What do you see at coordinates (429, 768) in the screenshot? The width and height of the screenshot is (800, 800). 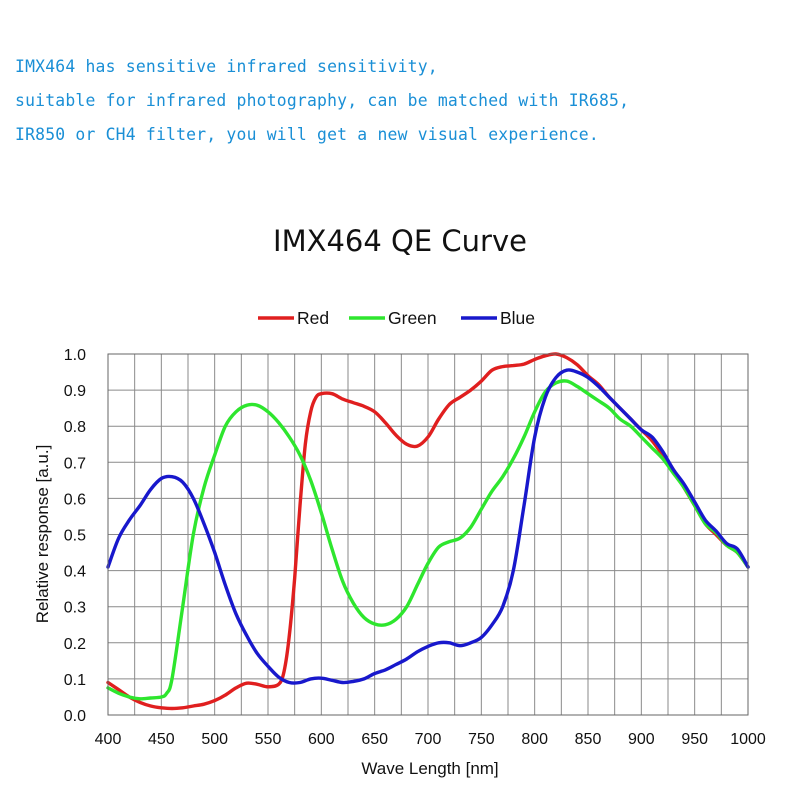 I see `x-axis-label: Wave Length [nm]` at bounding box center [429, 768].